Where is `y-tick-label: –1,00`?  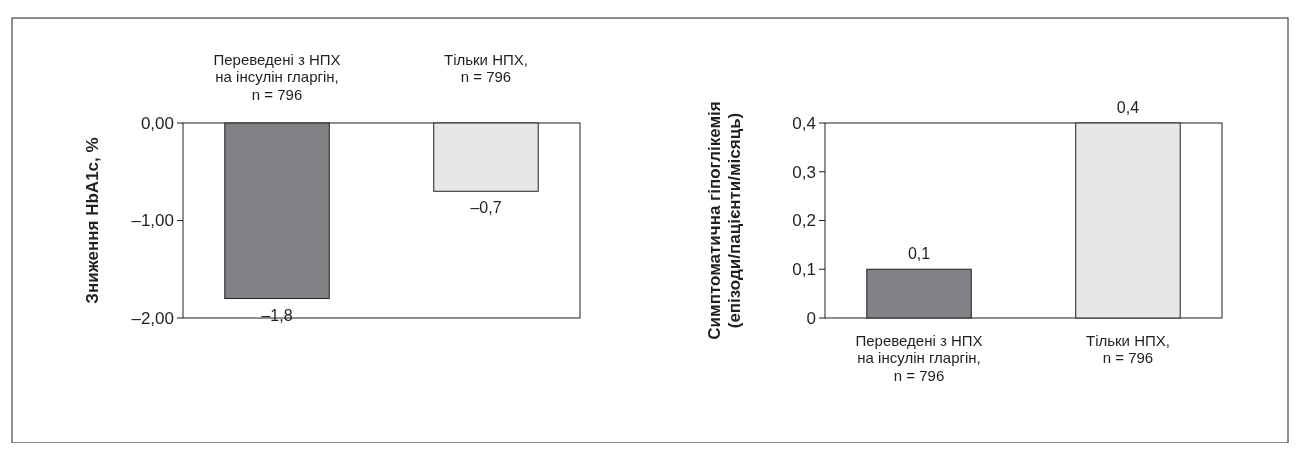 y-tick-label: –1,00 is located at coordinates (152, 221).